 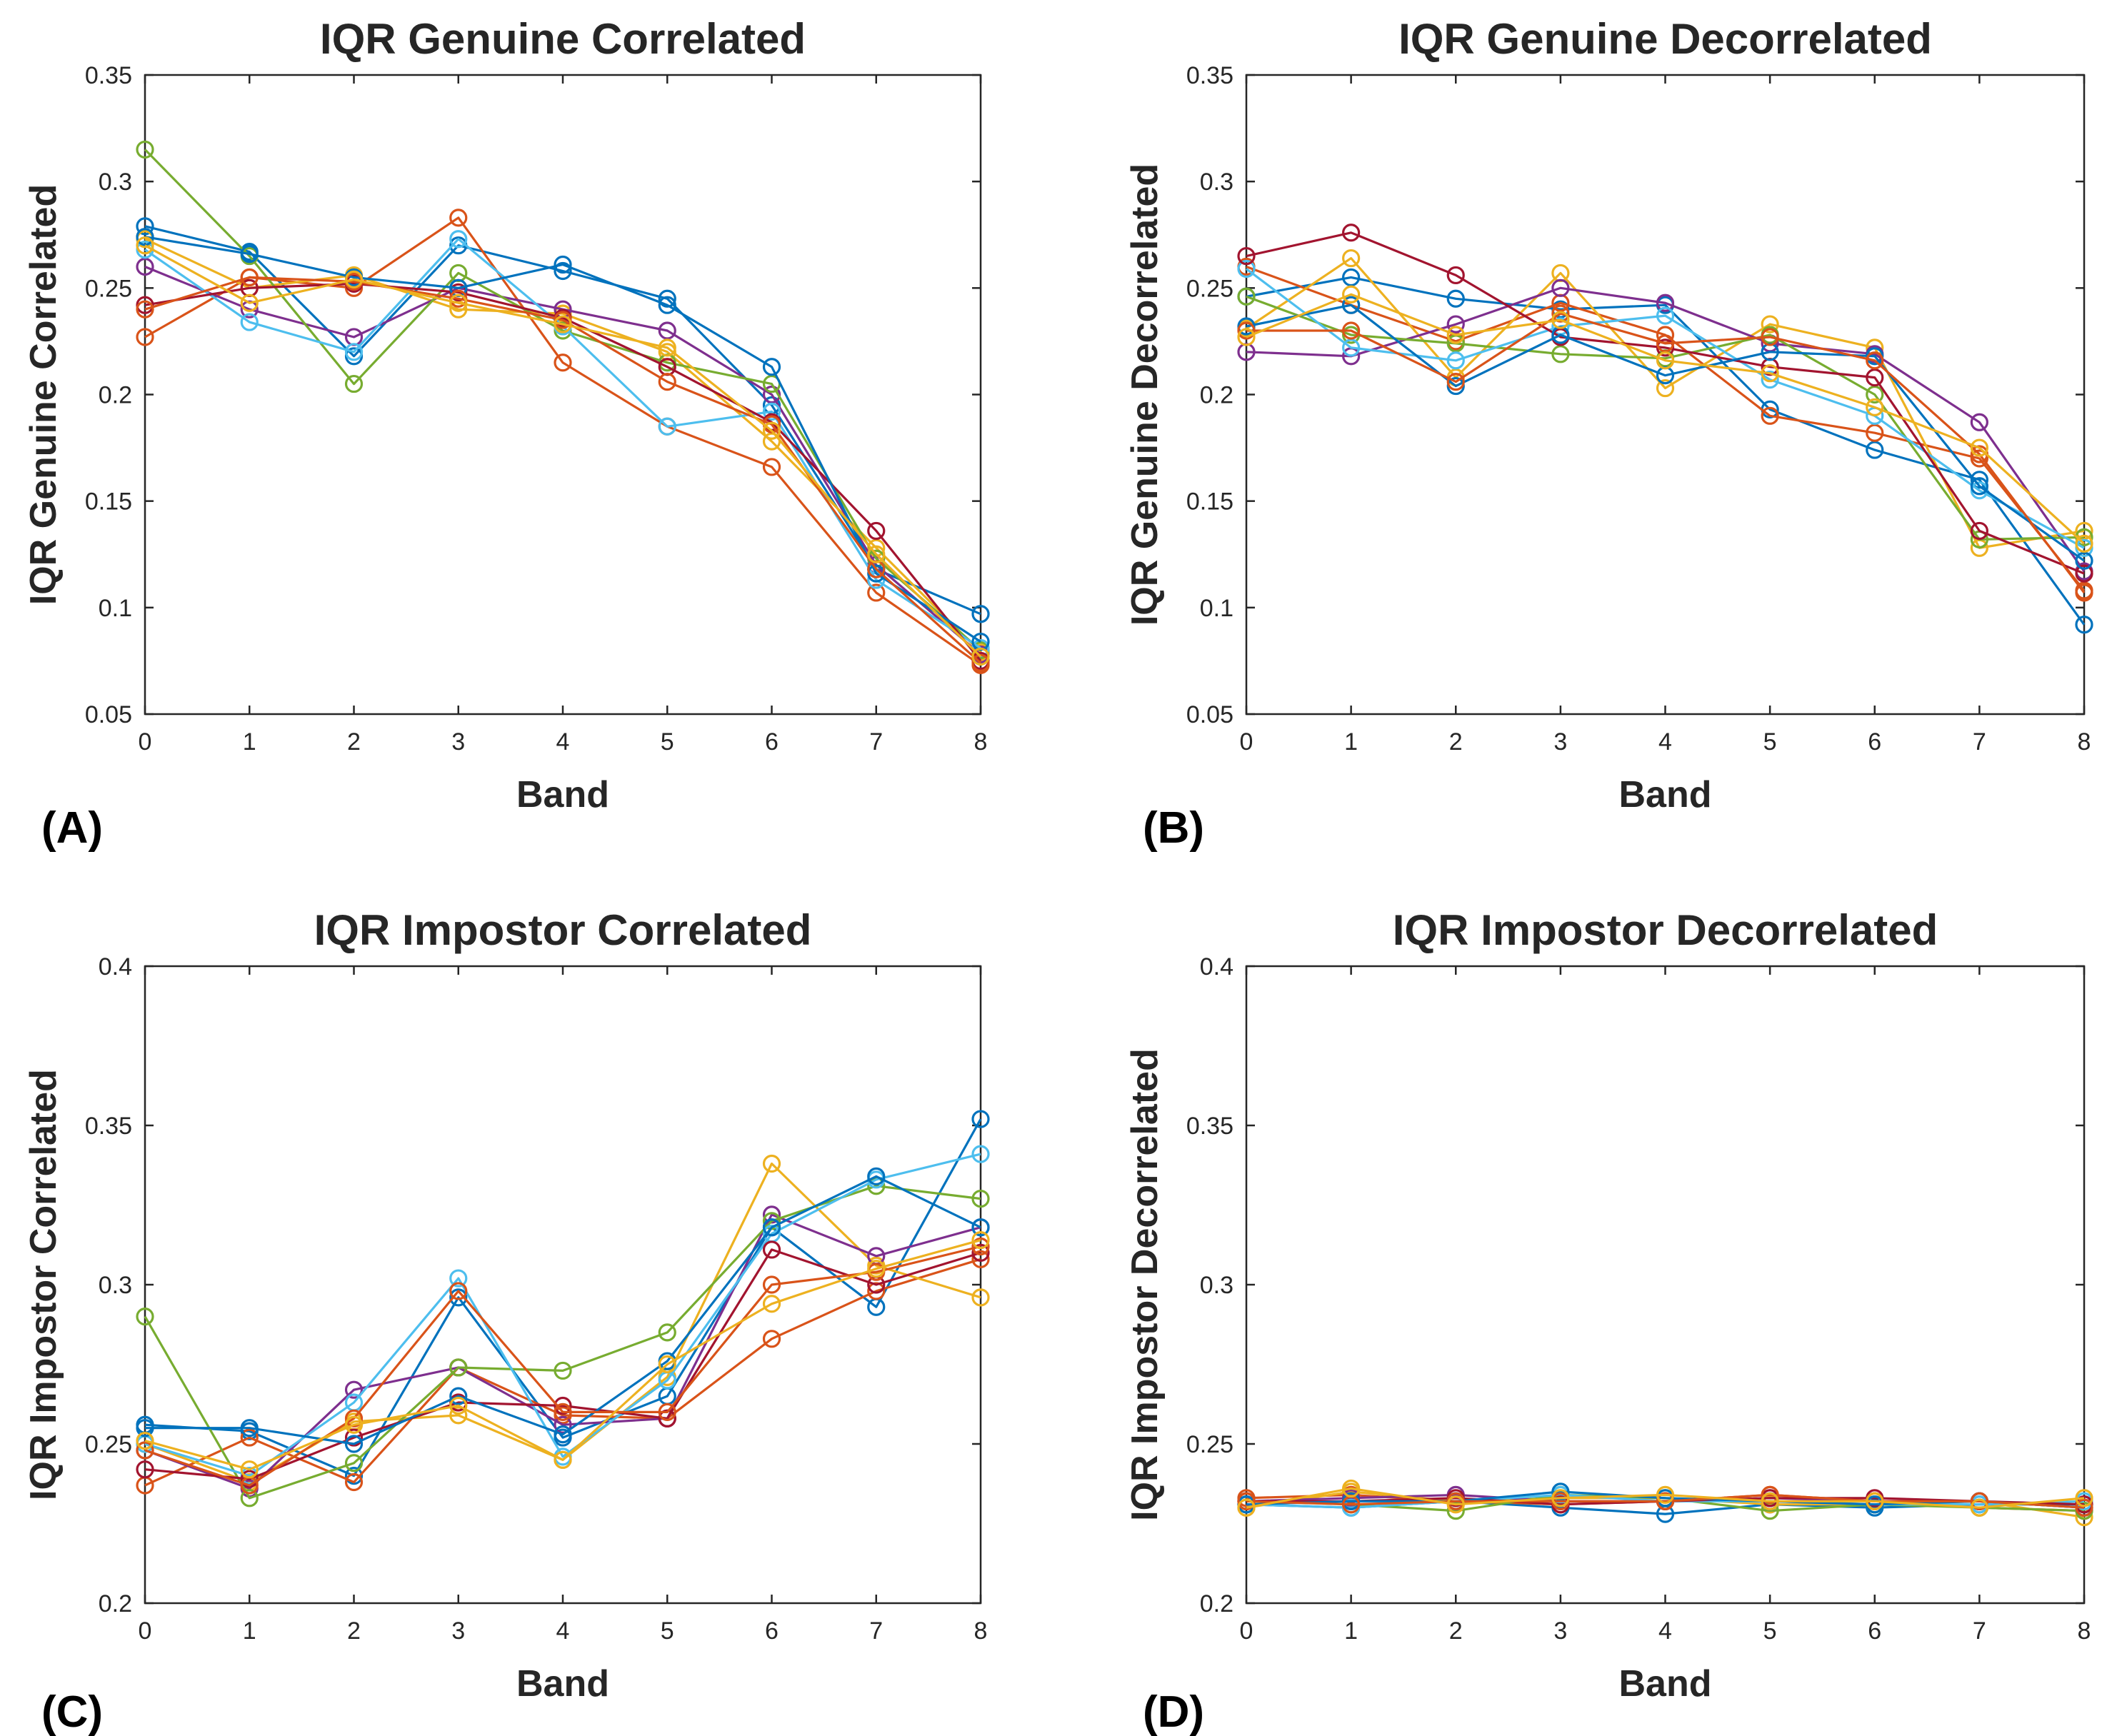 What do you see at coordinates (563, 39) in the screenshot?
I see `chart-title: IQR Genuine Correlated` at bounding box center [563, 39].